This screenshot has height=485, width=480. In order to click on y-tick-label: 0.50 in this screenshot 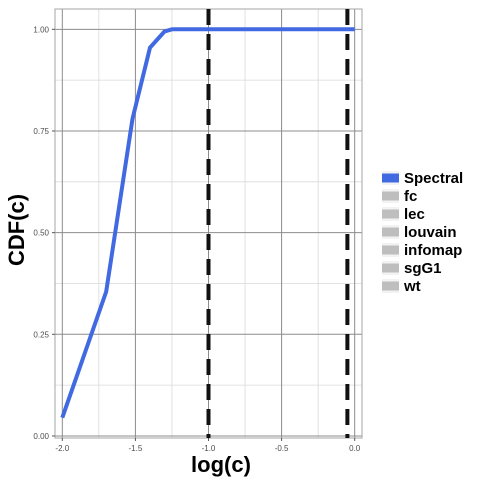, I will do `click(41, 233)`.